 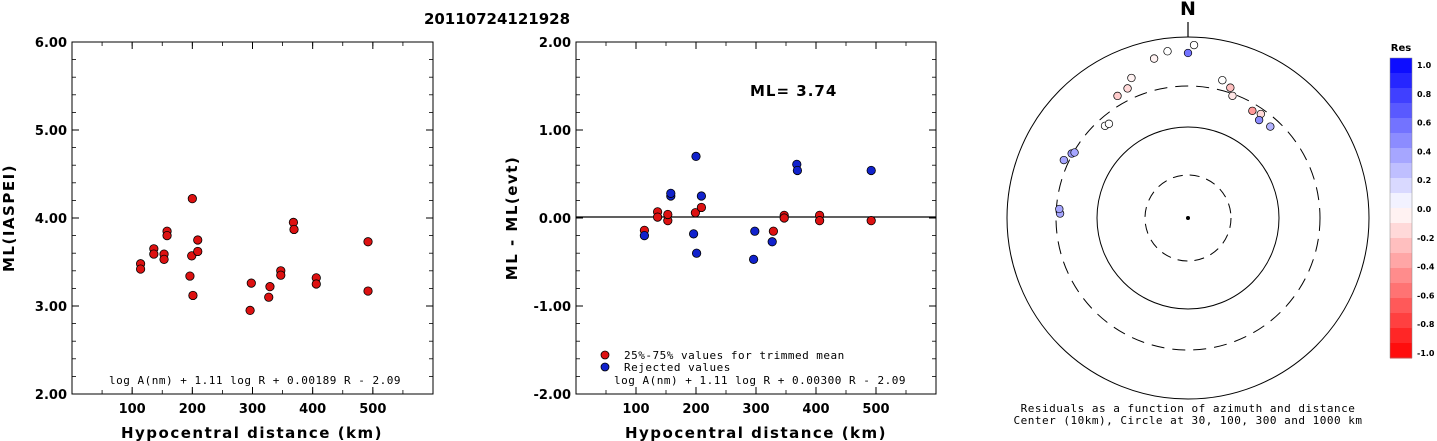 I want to click on y-tick-label: 0.00, so click(x=555, y=219).